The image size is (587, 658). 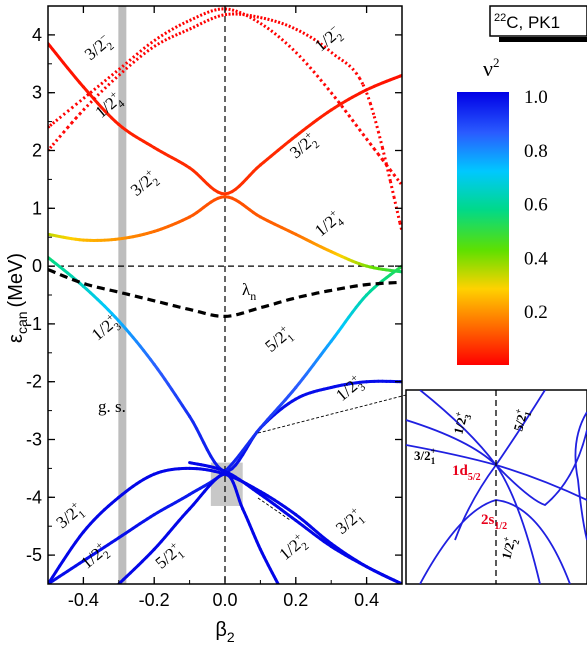 What do you see at coordinates (144, 185) in the screenshot?
I see `level-label: 3/2+2` at bounding box center [144, 185].